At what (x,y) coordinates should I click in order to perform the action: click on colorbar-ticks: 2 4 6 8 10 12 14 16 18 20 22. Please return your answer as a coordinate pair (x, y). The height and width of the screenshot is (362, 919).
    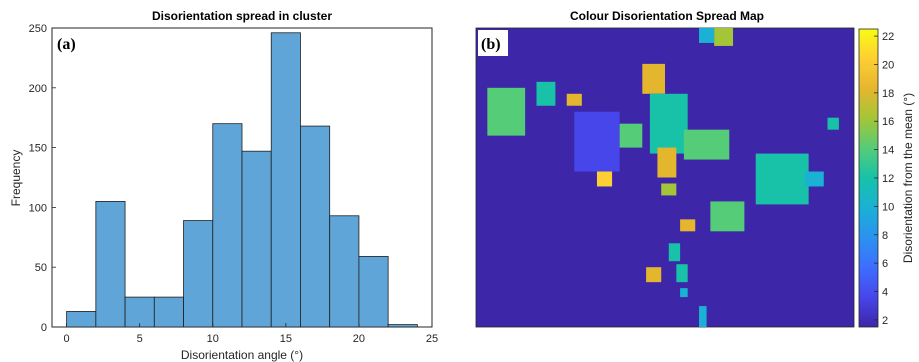
    Looking at the image, I should click on (884, 179).